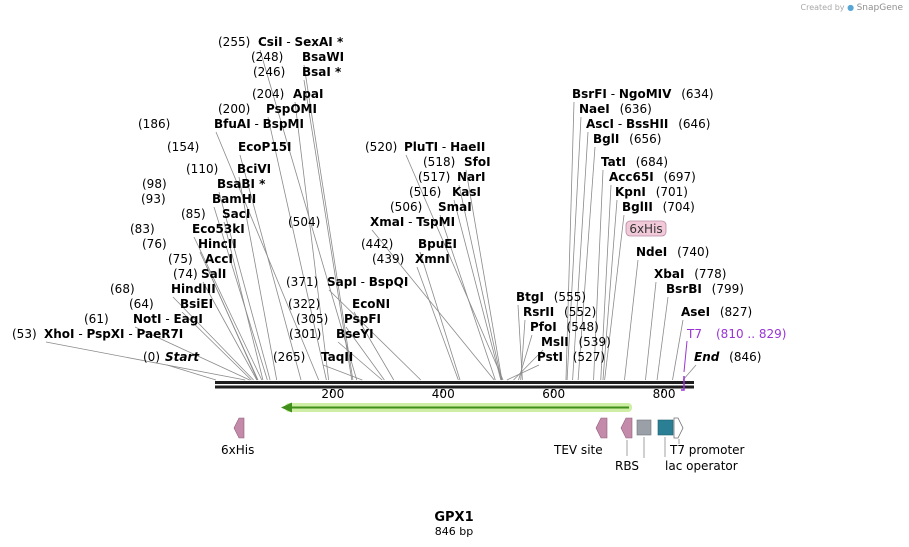 The height and width of the screenshot is (547, 909). What do you see at coordinates (716, 312) in the screenshot?
I see `site-label-asei: AseI (827)` at bounding box center [716, 312].